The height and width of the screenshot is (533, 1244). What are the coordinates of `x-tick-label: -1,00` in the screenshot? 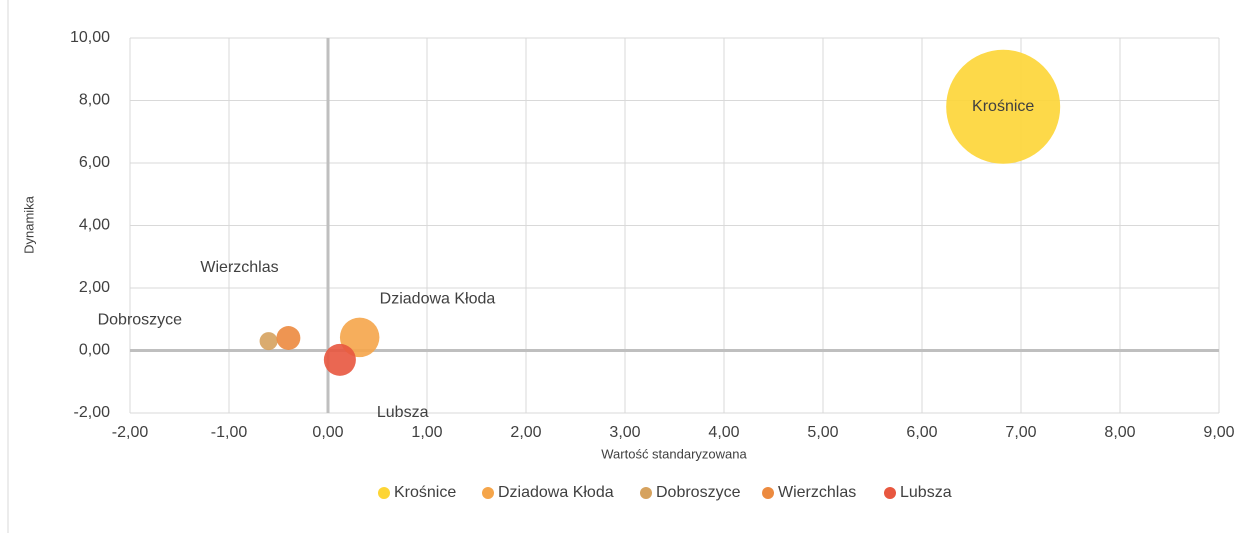 It's located at (229, 432).